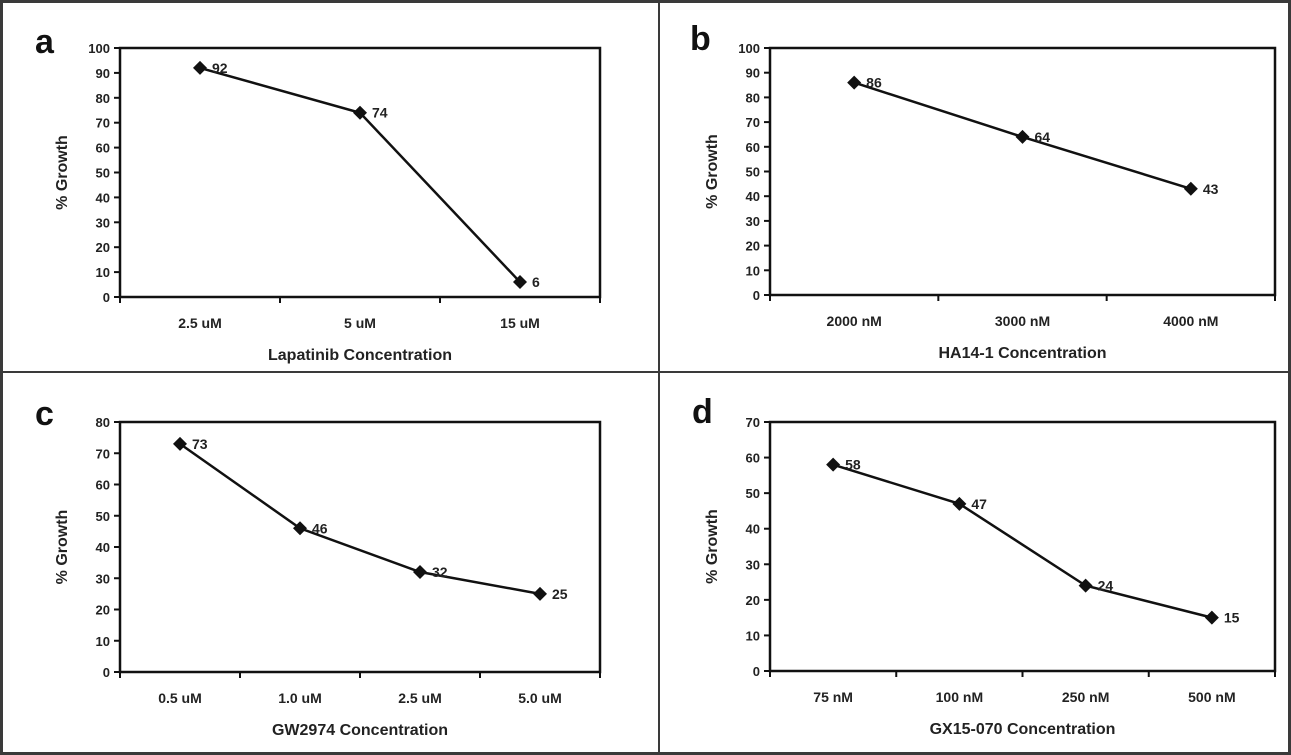 Image resolution: width=1291 pixels, height=755 pixels. What do you see at coordinates (1211, 189) in the screenshot?
I see `data-label: 43` at bounding box center [1211, 189].